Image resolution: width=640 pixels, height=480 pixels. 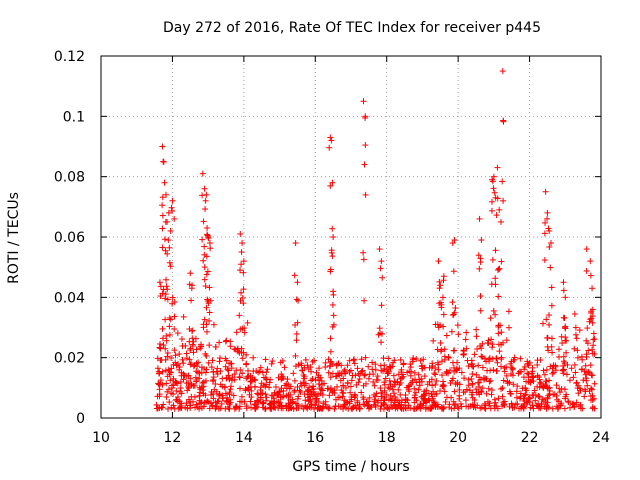 I want to click on x-tick-label: 16, so click(x=315, y=438).